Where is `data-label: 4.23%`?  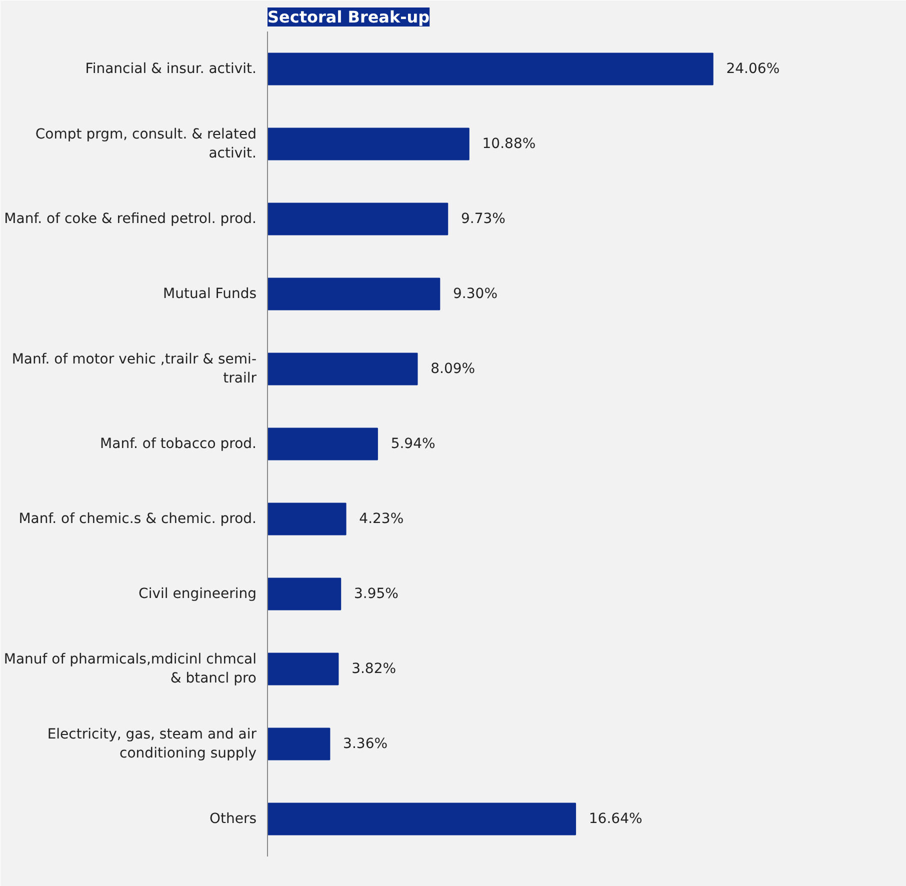
data-label: 4.23% is located at coordinates (381, 519).